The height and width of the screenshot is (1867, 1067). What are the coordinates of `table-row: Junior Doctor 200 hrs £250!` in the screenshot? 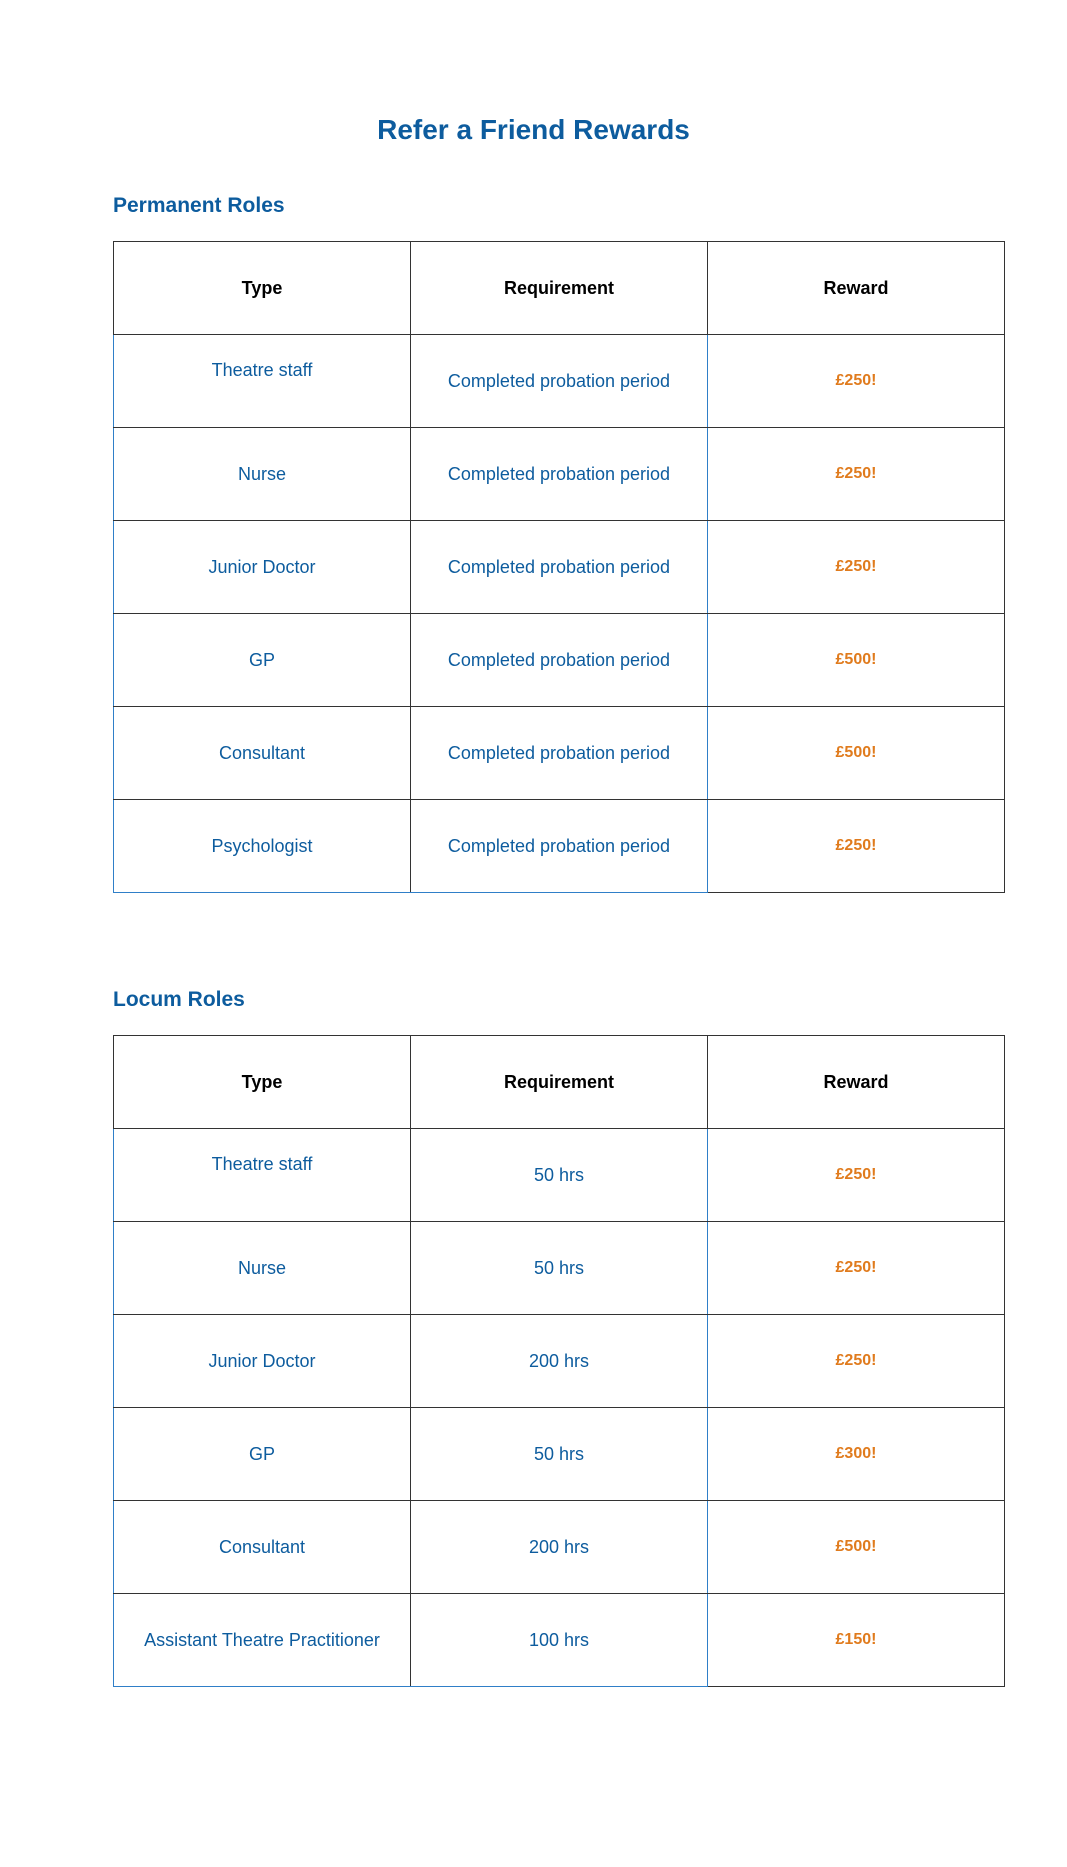 It's located at (559, 1361).